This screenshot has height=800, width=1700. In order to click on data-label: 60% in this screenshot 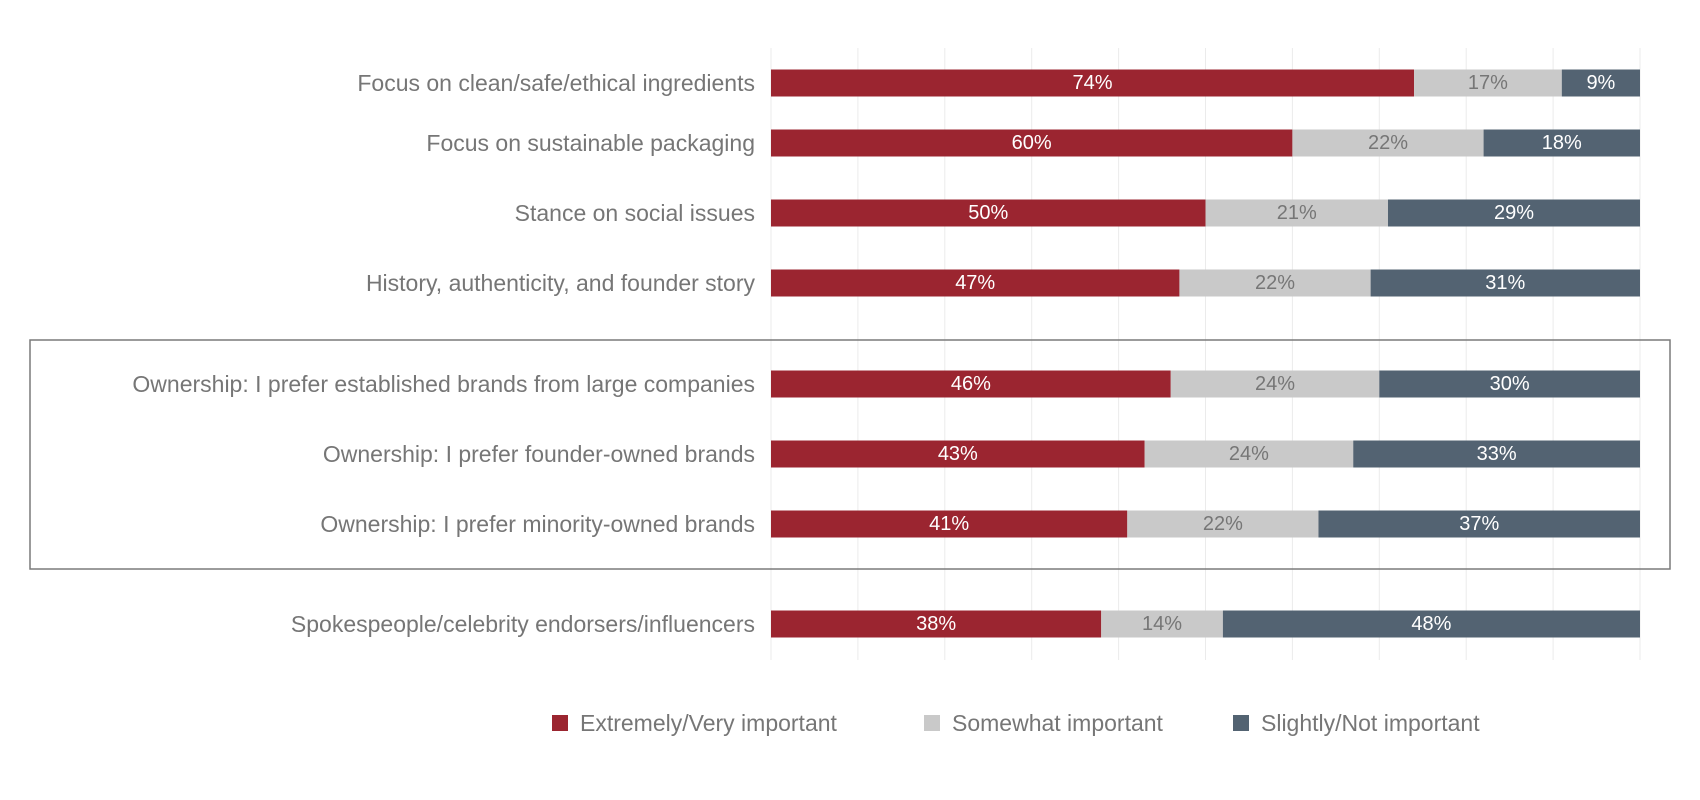, I will do `click(1032, 143)`.